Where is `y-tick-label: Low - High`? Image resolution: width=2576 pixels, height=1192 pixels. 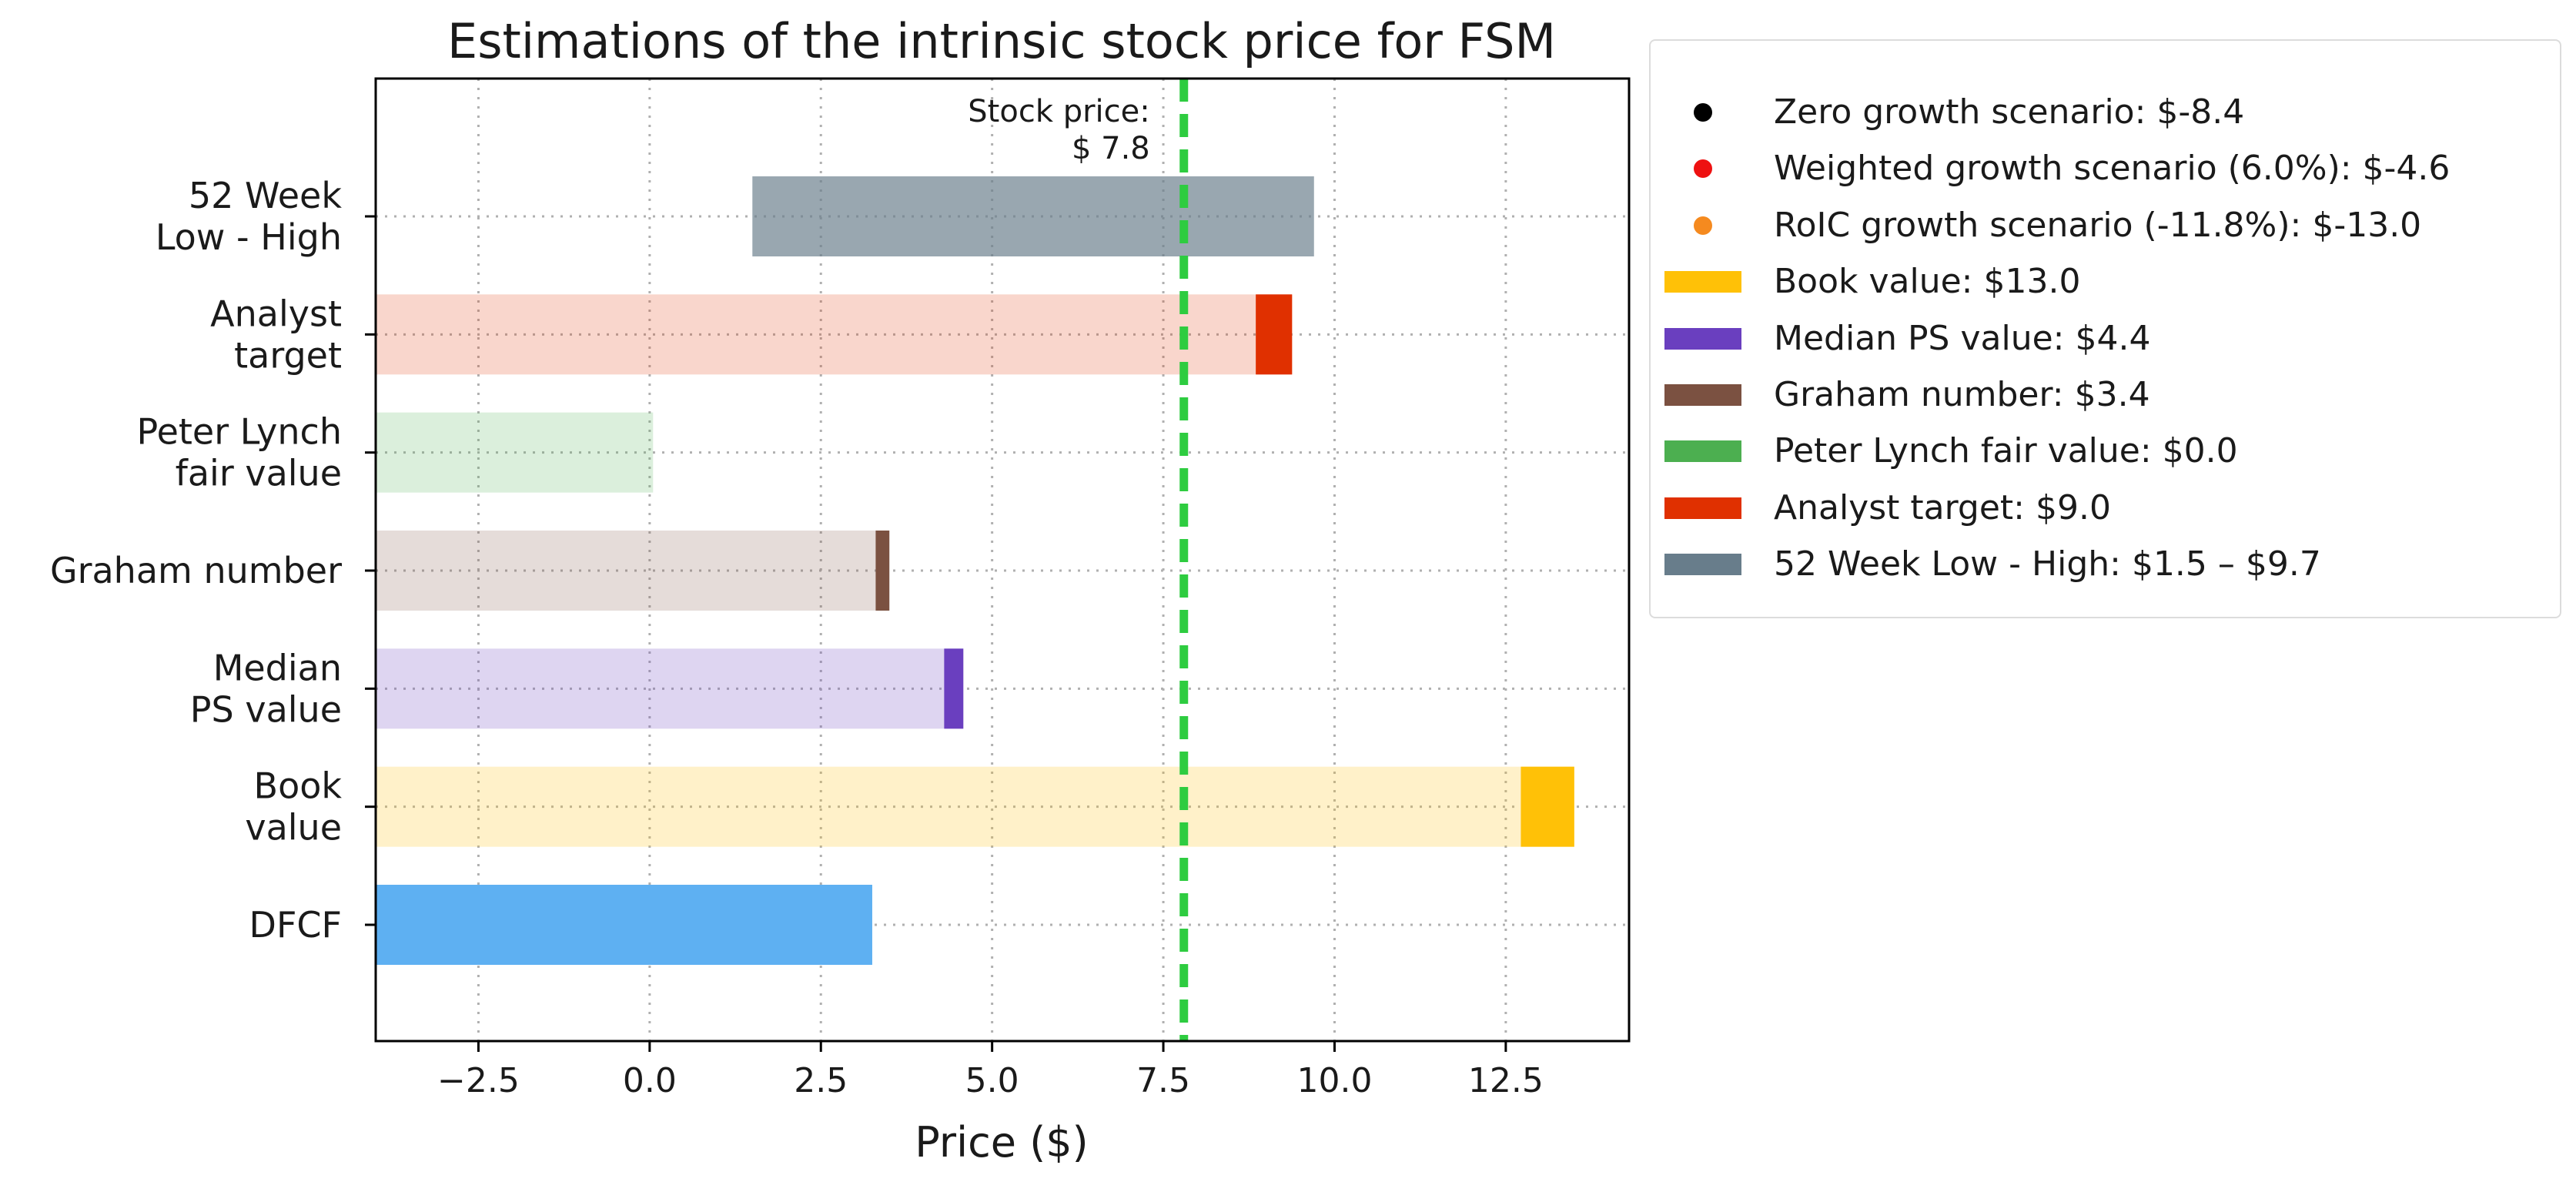
y-tick-label: Low - High is located at coordinates (249, 237).